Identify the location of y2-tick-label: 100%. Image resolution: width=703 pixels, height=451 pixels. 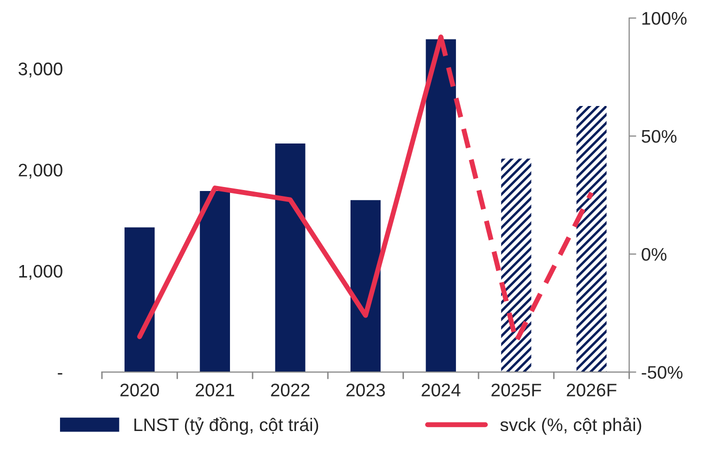
(664, 18).